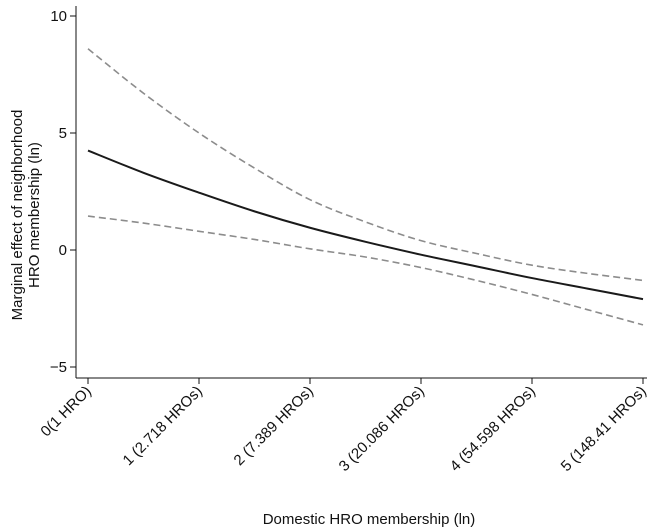  I want to click on x-tick-label: 5 (148.41 HROs), so click(604, 429).